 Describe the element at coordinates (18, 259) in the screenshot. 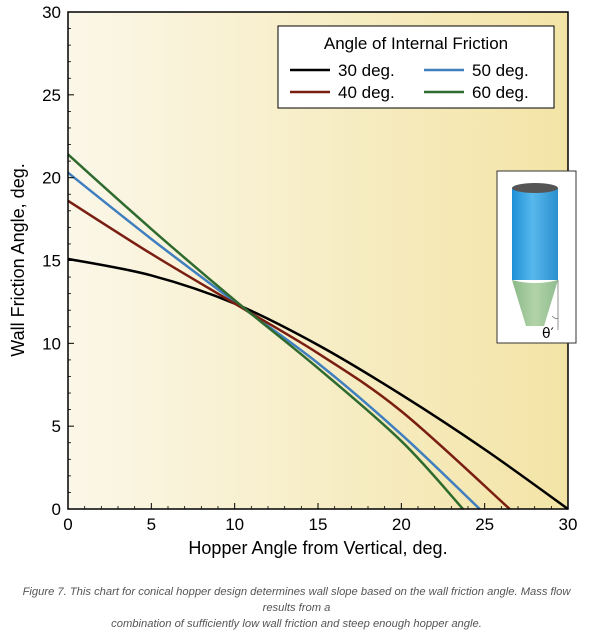

I see `y-axis-label: Wall Friction Angle, deg.` at that location.